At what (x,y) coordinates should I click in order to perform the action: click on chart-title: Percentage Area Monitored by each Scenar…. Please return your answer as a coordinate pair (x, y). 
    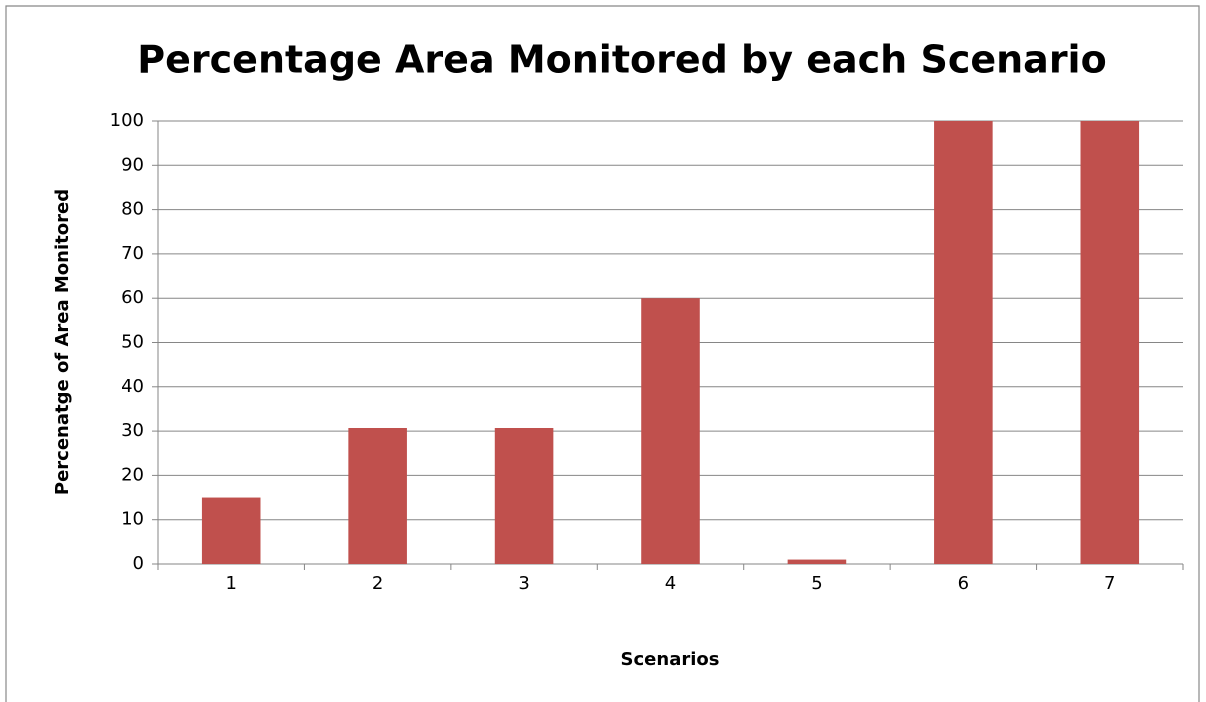
    Looking at the image, I should click on (621, 60).